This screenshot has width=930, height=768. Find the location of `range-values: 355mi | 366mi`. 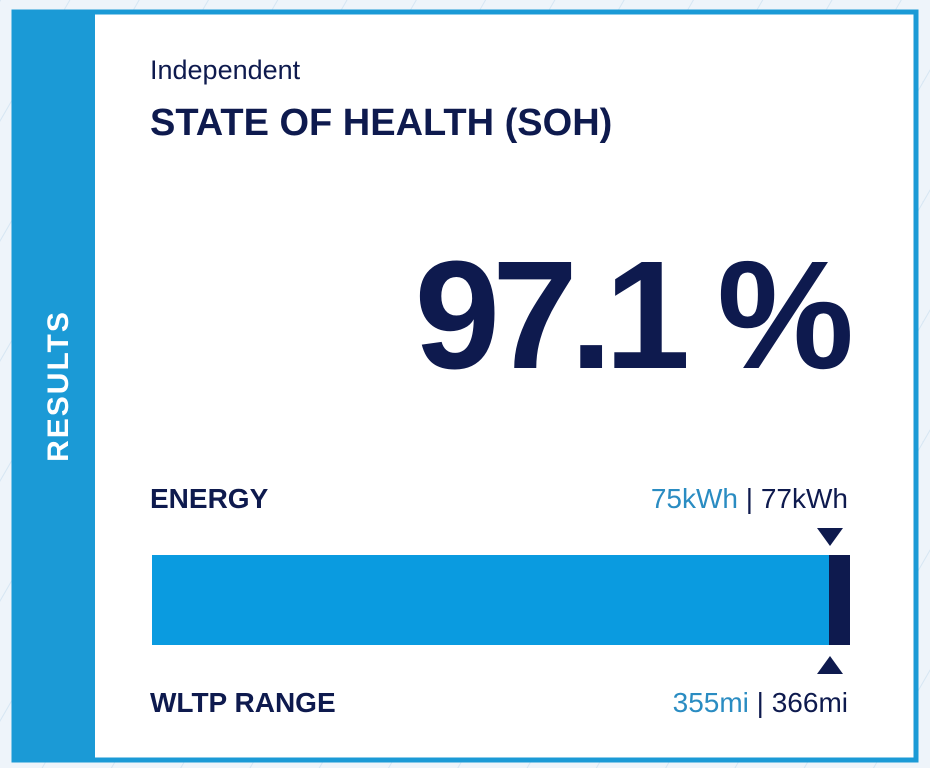

range-values: 355mi | 366mi is located at coordinates (760, 702).